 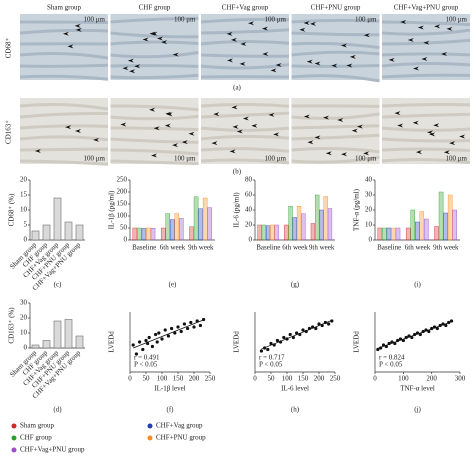 I want to click on x-tick-label: 100, so click(x=403, y=379).